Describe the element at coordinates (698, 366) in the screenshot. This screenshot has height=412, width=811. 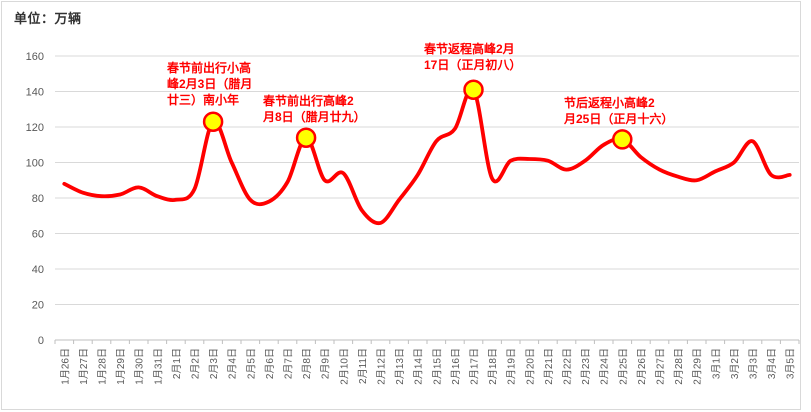
I see `x-tick-label: 2月29日` at that location.